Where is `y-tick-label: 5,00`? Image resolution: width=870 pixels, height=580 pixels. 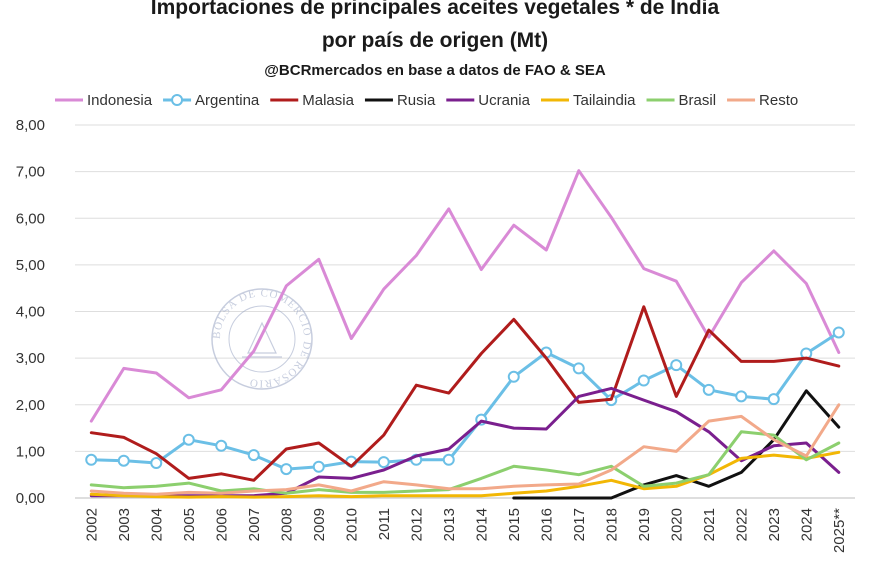 y-tick-label: 5,00 is located at coordinates (30, 265).